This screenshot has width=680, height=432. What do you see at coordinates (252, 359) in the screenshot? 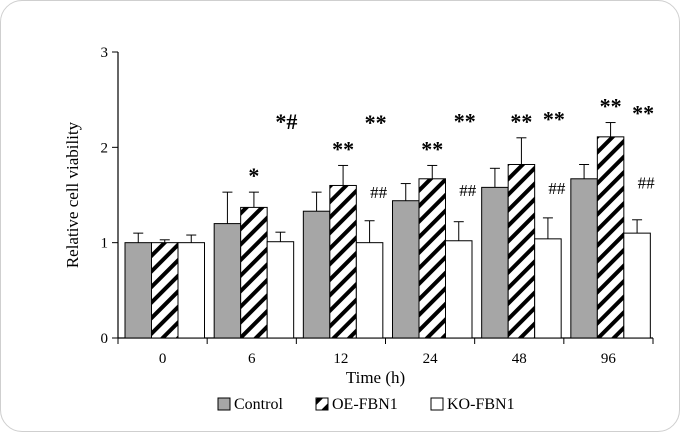
I see `x-tick-label: 6` at bounding box center [252, 359].